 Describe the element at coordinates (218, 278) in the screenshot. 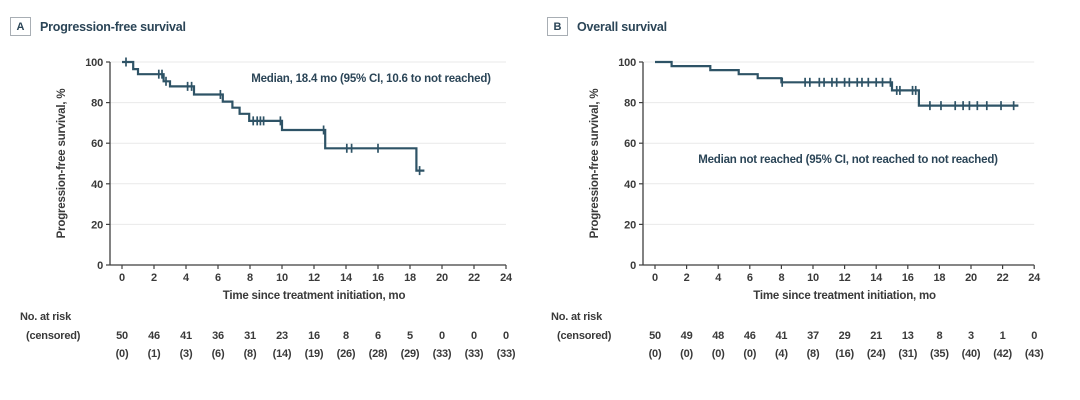

I see `x-tick-label: 6` at that location.